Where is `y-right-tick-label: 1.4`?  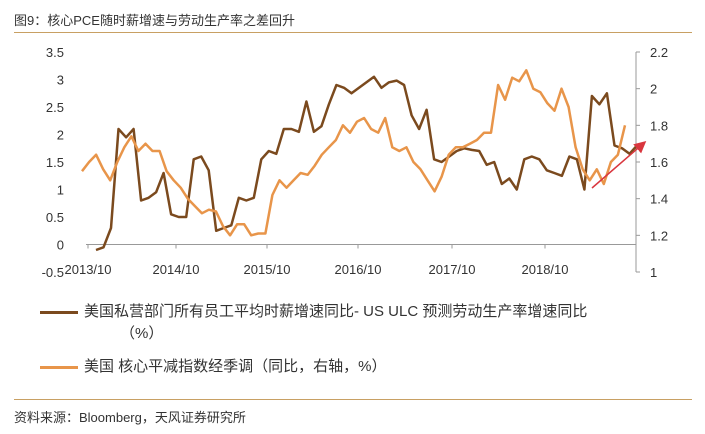
y-right-tick-label: 1.4 is located at coordinates (659, 199).